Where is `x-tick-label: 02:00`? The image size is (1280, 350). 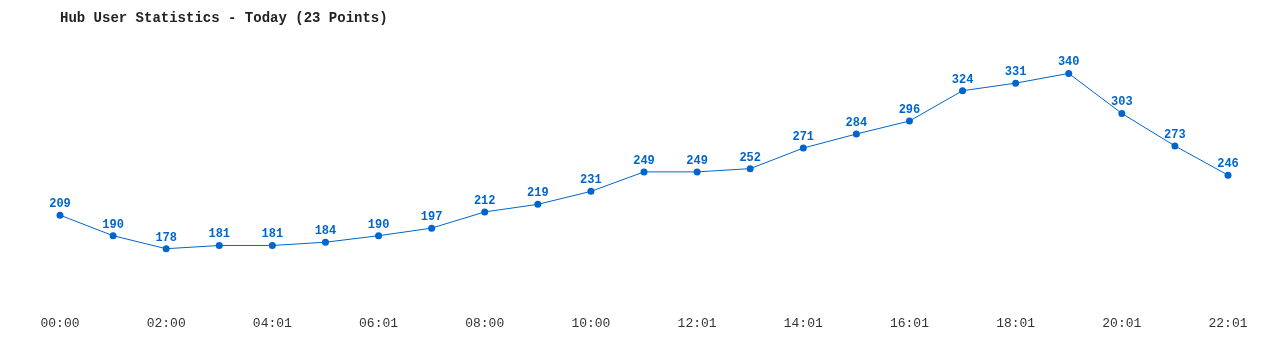 x-tick-label: 02:00 is located at coordinates (166, 324).